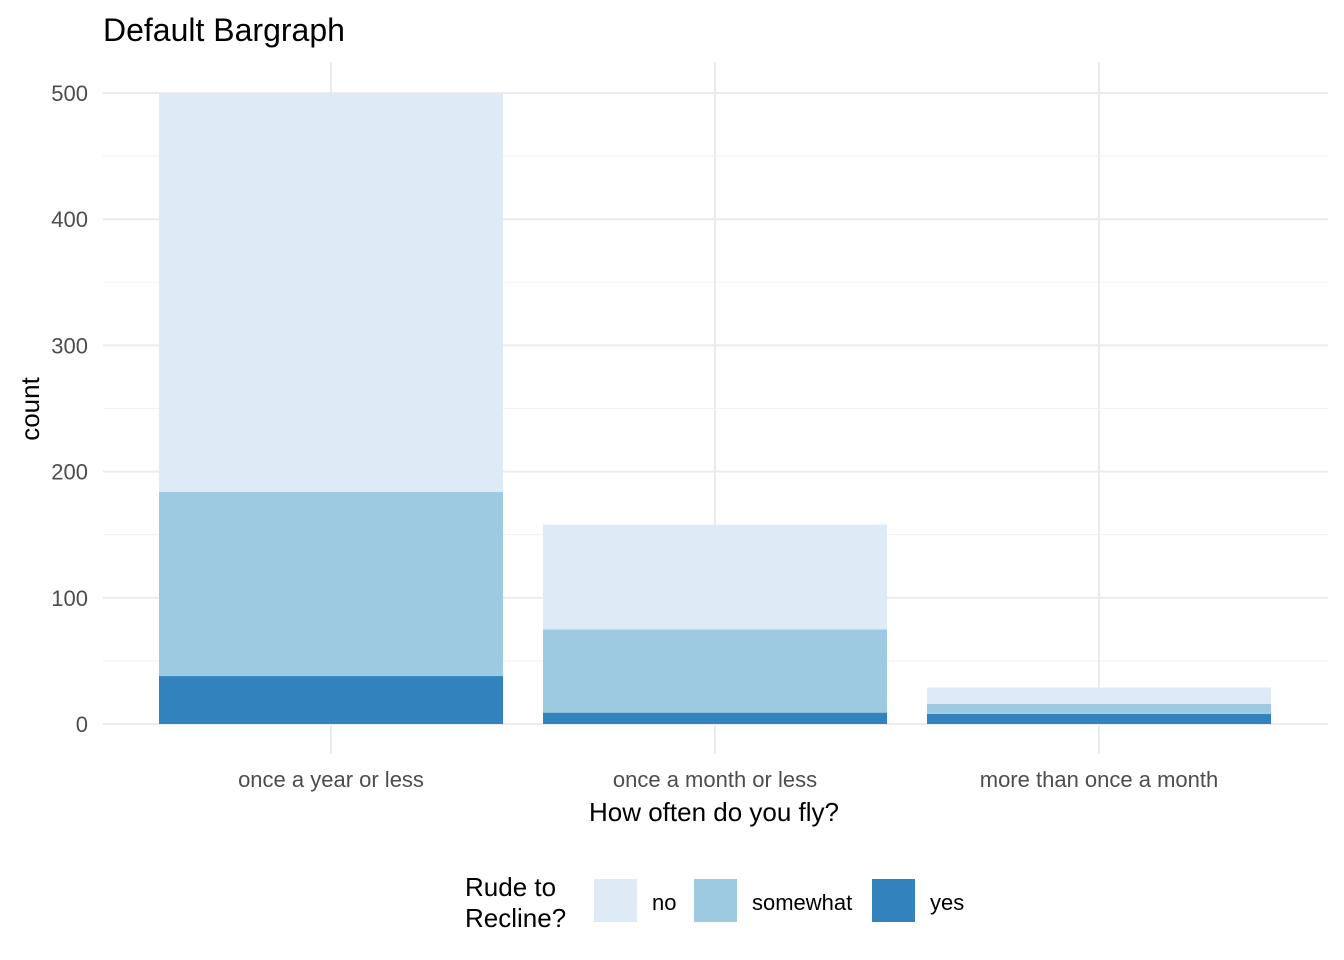 This screenshot has height=960, width=1344. What do you see at coordinates (331, 779) in the screenshot?
I see `x-tick-label: once a year or less` at bounding box center [331, 779].